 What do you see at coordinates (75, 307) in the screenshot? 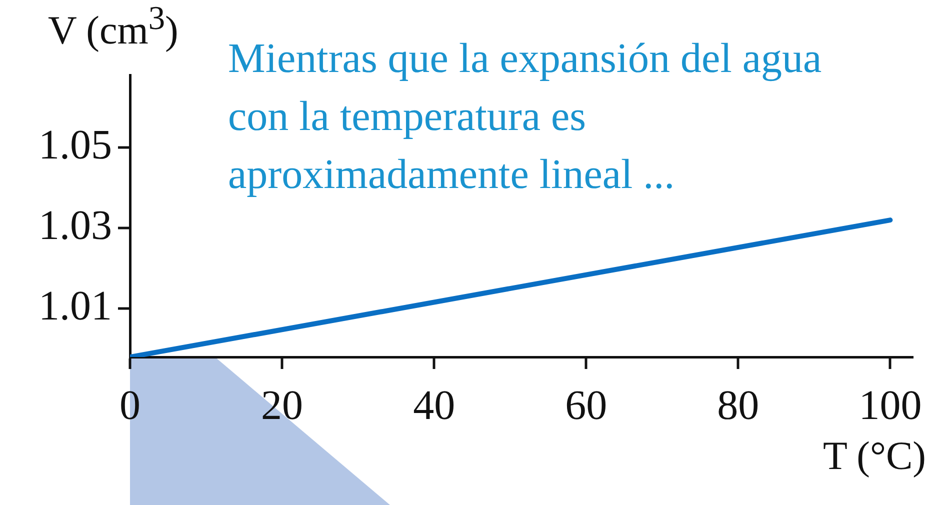
I see `y-tick-label: 1.01` at bounding box center [75, 307].